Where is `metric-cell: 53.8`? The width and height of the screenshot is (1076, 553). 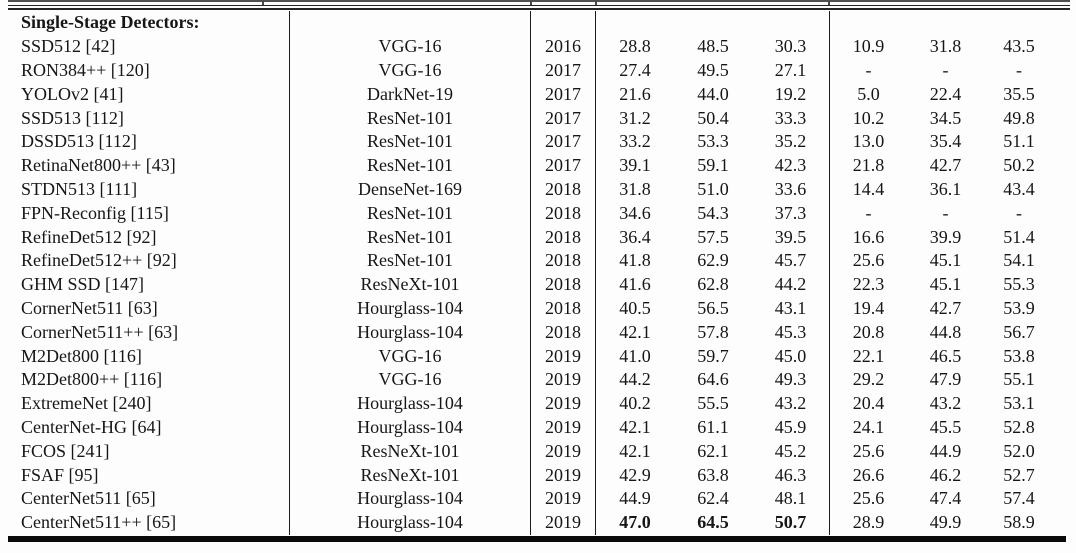 metric-cell: 53.8 is located at coordinates (1019, 355).